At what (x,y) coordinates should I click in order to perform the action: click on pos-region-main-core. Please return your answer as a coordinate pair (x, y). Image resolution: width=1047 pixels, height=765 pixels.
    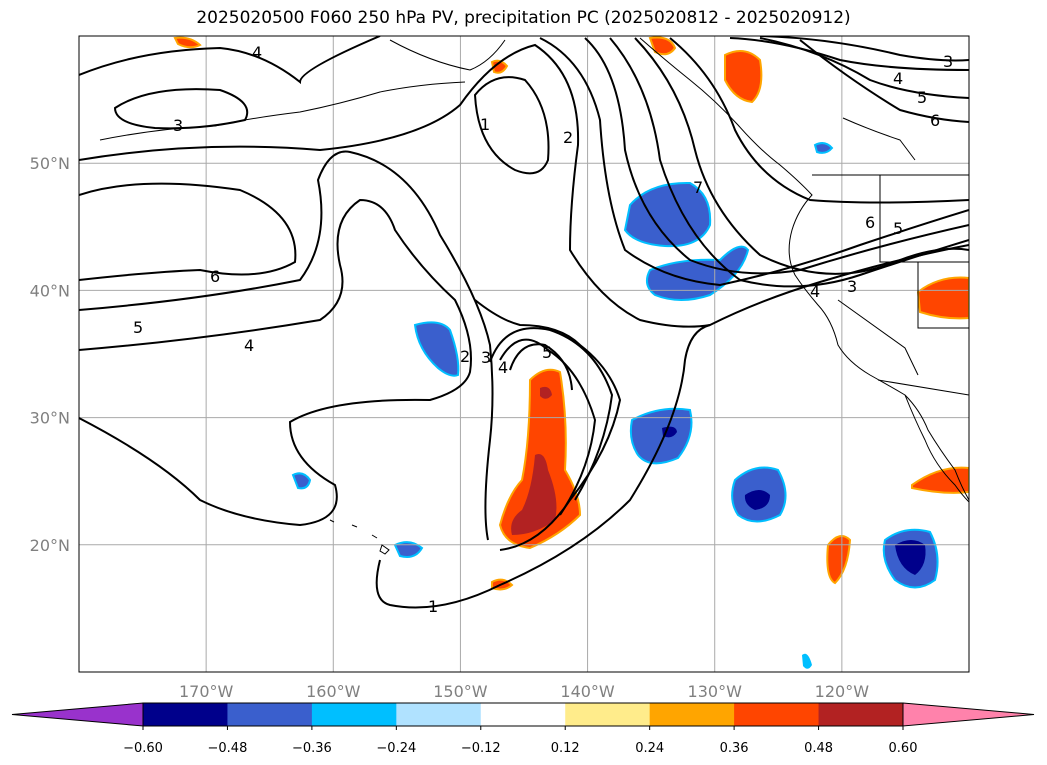
    Looking at the image, I should click on (534, 494).